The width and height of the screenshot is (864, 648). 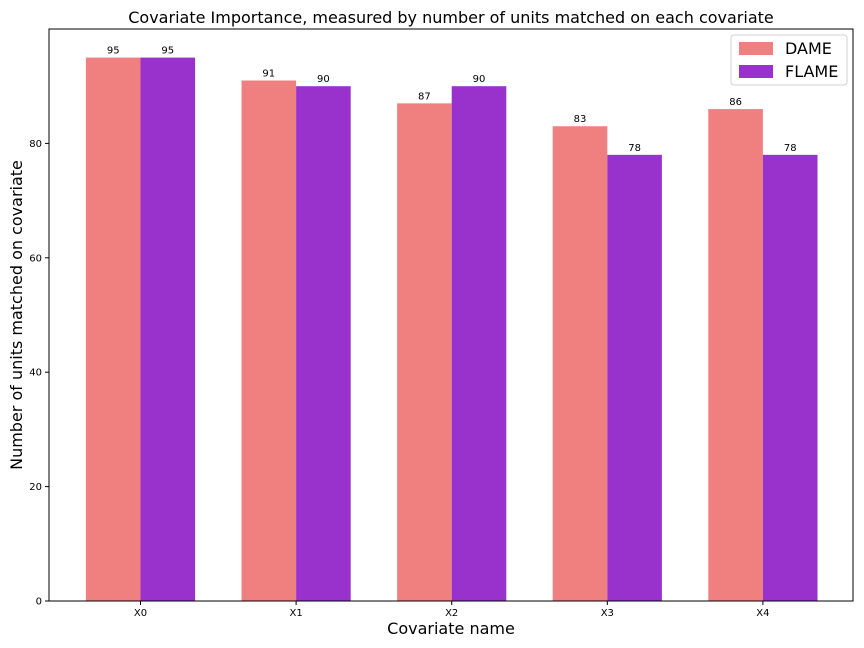 What do you see at coordinates (479, 79) in the screenshot?
I see `data-label-flame-x2: 90` at bounding box center [479, 79].